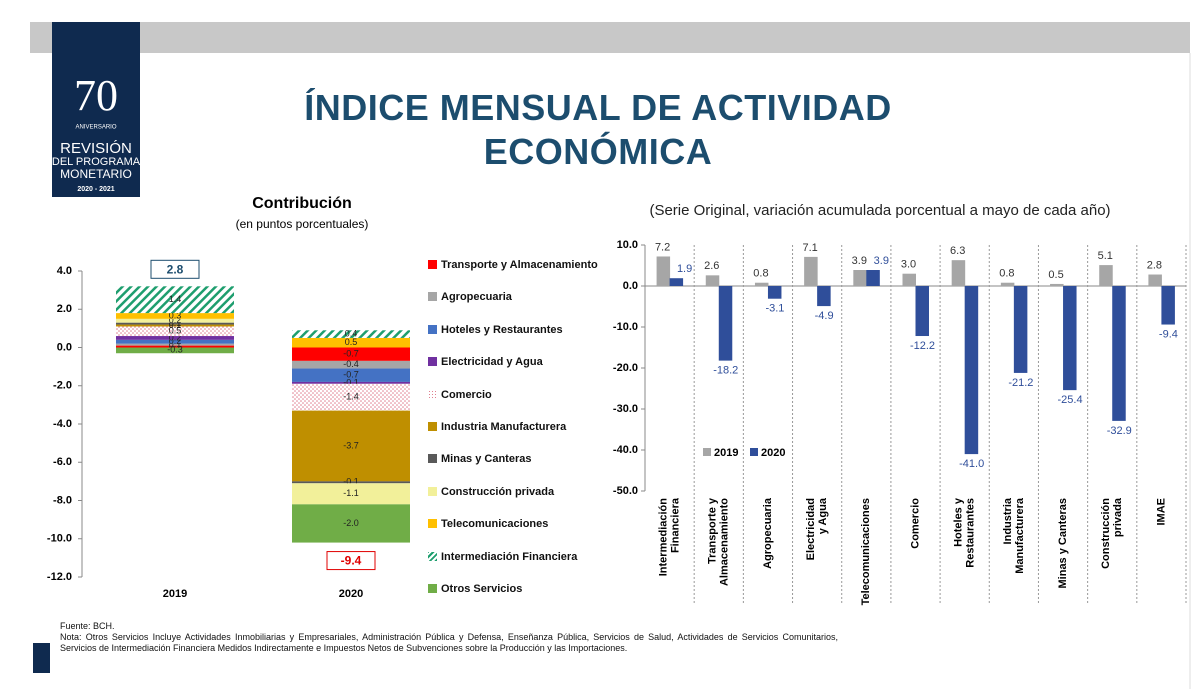 Image resolution: width=1200 pixels, height=689 pixels. What do you see at coordinates (351, 397) in the screenshot?
I see `segment-label: -1.4` at bounding box center [351, 397].